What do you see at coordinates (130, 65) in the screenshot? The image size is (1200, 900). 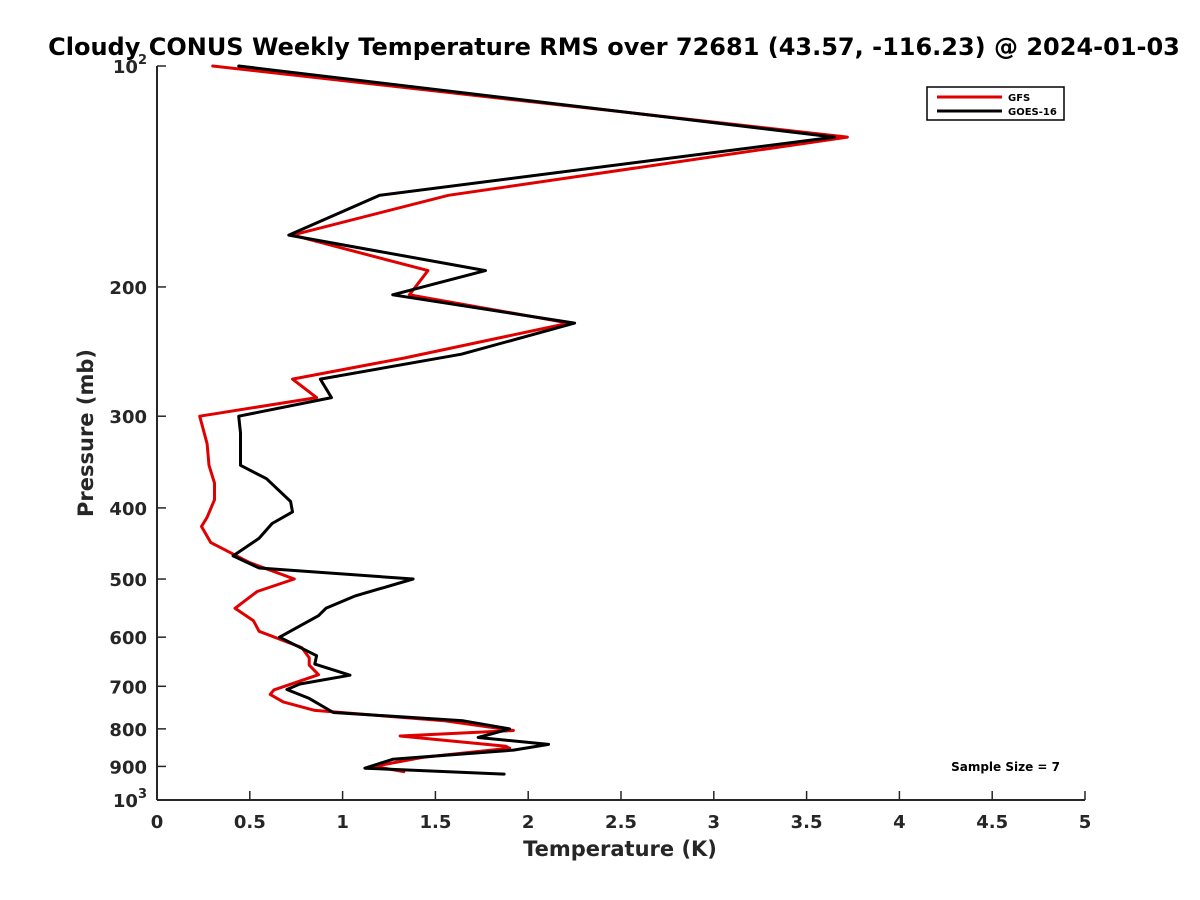 I see `y-tick-label: 10²` at bounding box center [130, 65].